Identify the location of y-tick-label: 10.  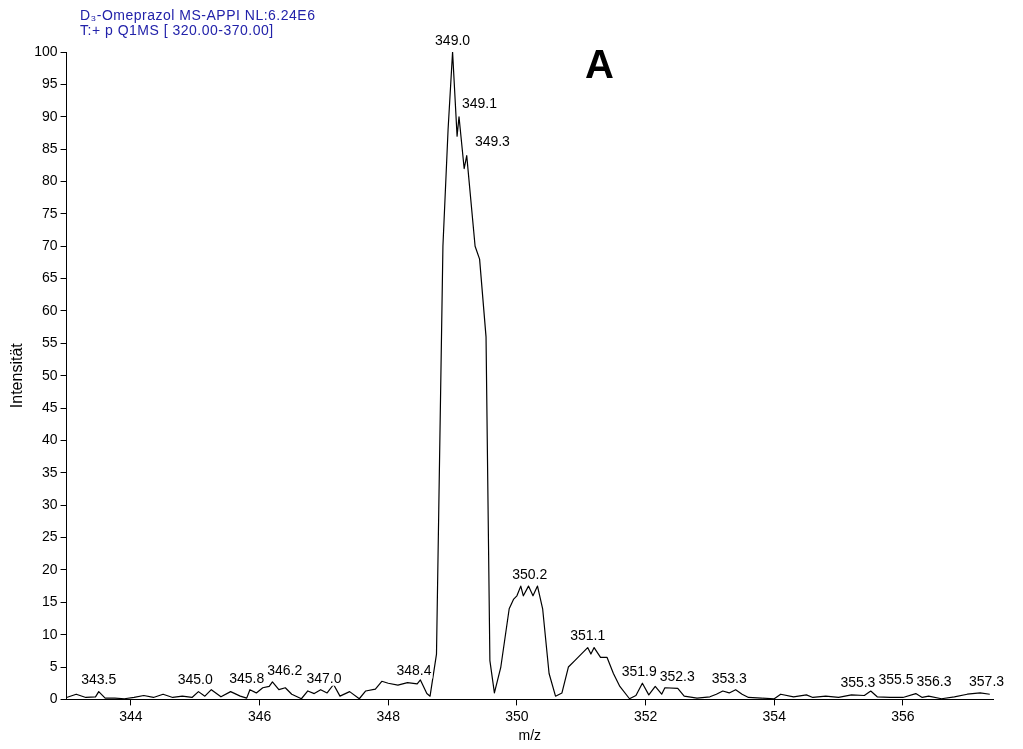
(49, 633).